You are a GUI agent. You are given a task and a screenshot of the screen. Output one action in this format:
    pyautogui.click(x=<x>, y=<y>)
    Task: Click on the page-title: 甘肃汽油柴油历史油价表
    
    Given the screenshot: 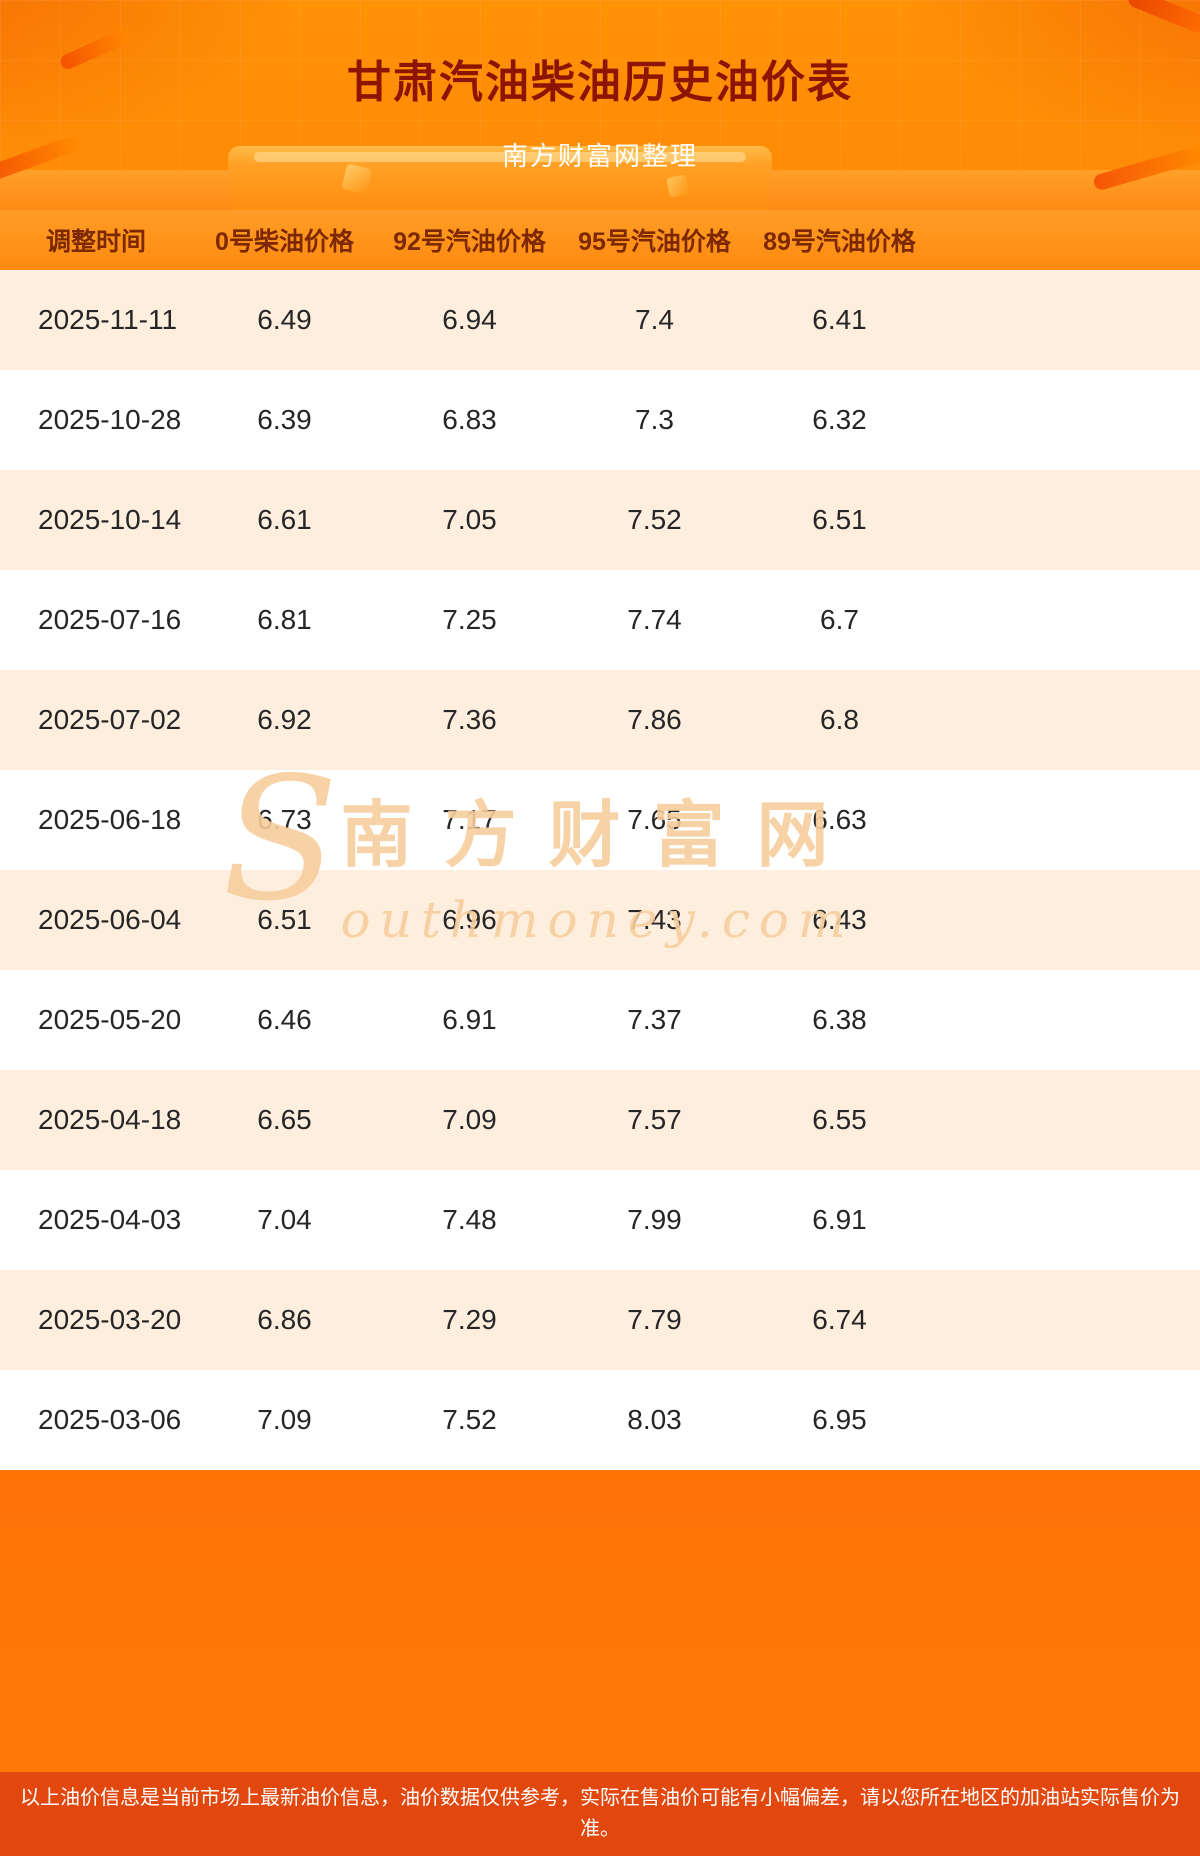 What is the action you would take?
    pyautogui.click(x=600, y=82)
    